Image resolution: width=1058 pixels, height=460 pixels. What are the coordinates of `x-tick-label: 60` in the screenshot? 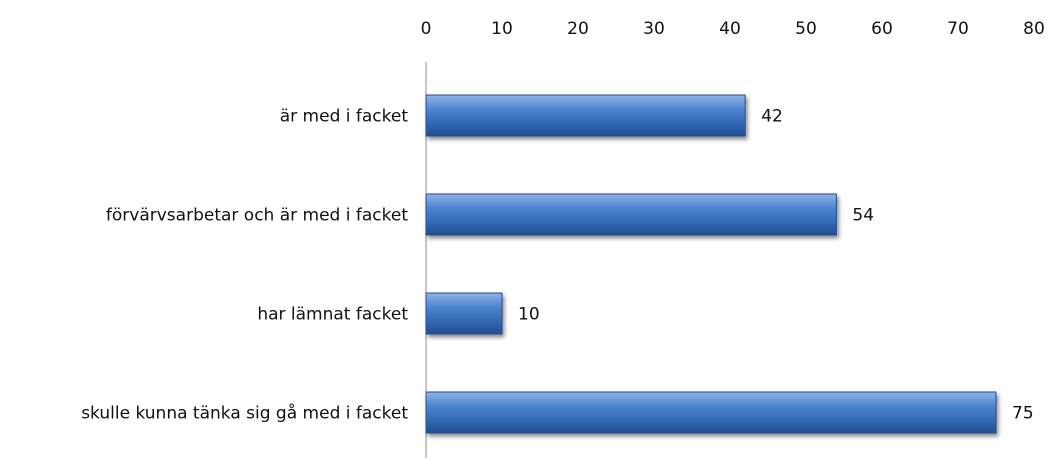 It's located at (882, 29).